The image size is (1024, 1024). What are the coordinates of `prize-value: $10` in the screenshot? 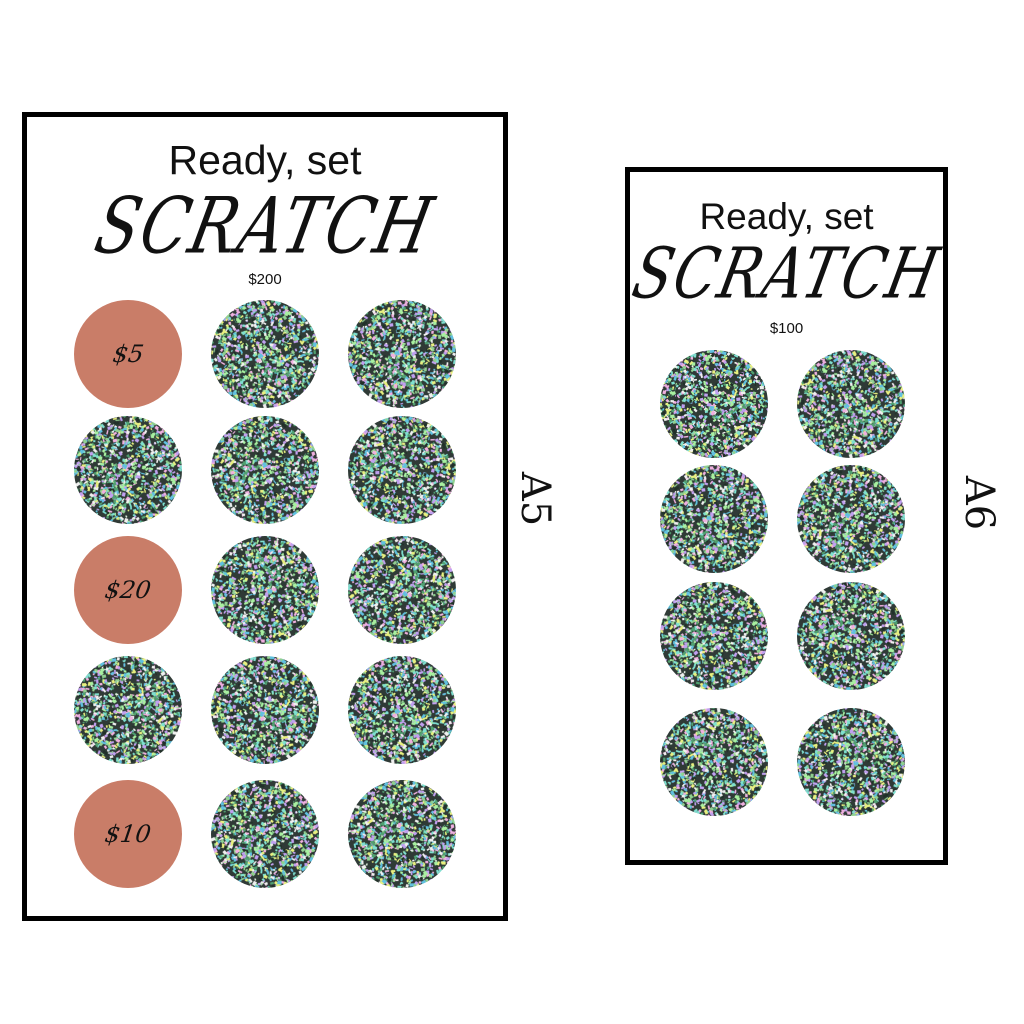 It's located at (128, 834).